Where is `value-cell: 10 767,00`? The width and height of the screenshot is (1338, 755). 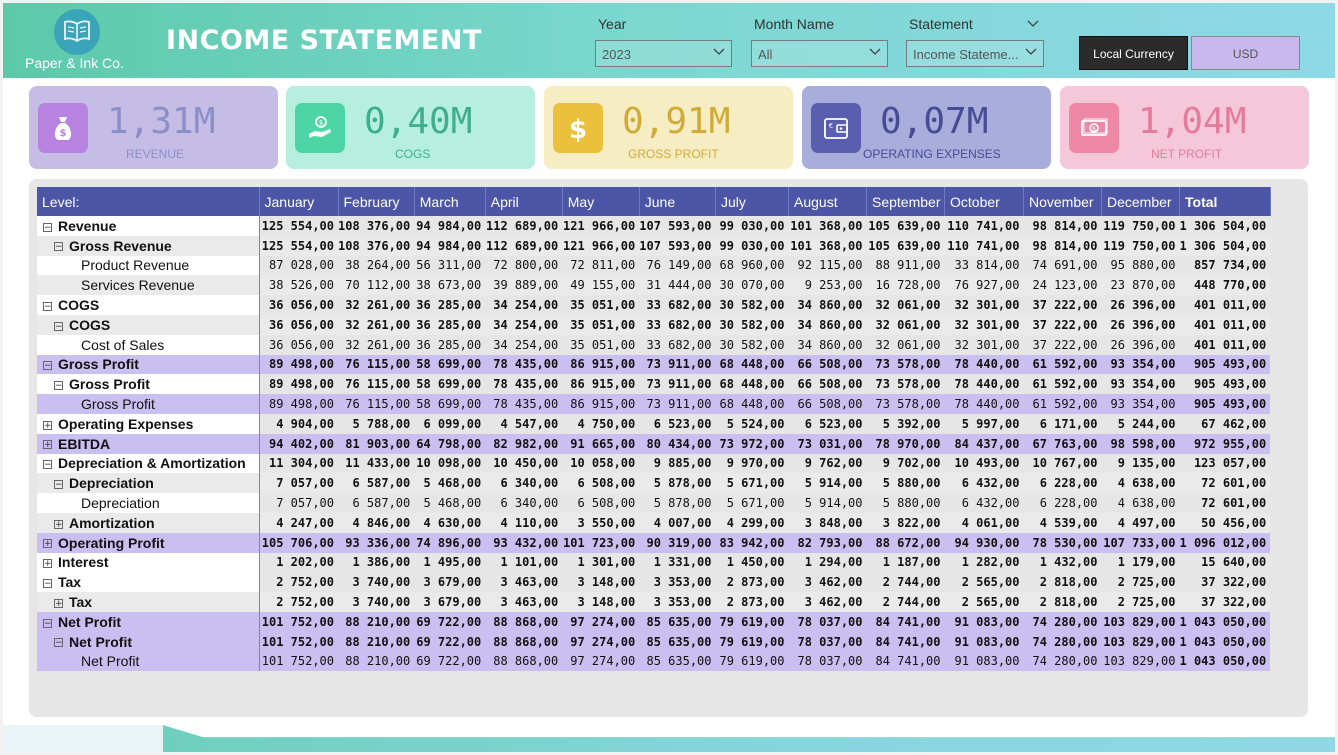 value-cell: 10 767,00 is located at coordinates (1065, 463).